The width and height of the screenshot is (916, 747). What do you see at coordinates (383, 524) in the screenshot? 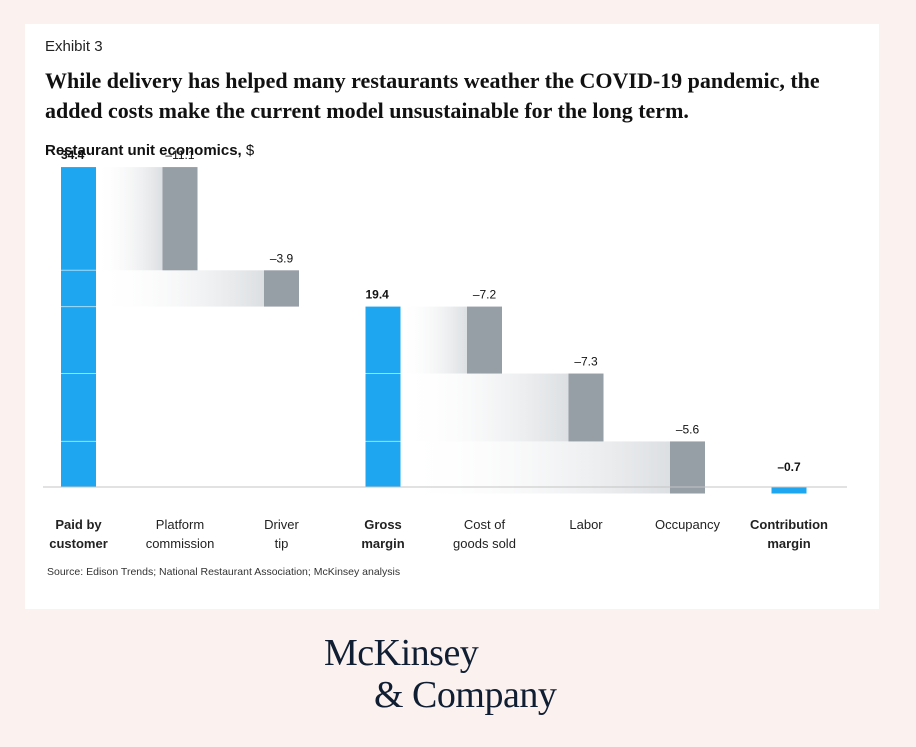
I see `category-label-line: Gross` at bounding box center [383, 524].